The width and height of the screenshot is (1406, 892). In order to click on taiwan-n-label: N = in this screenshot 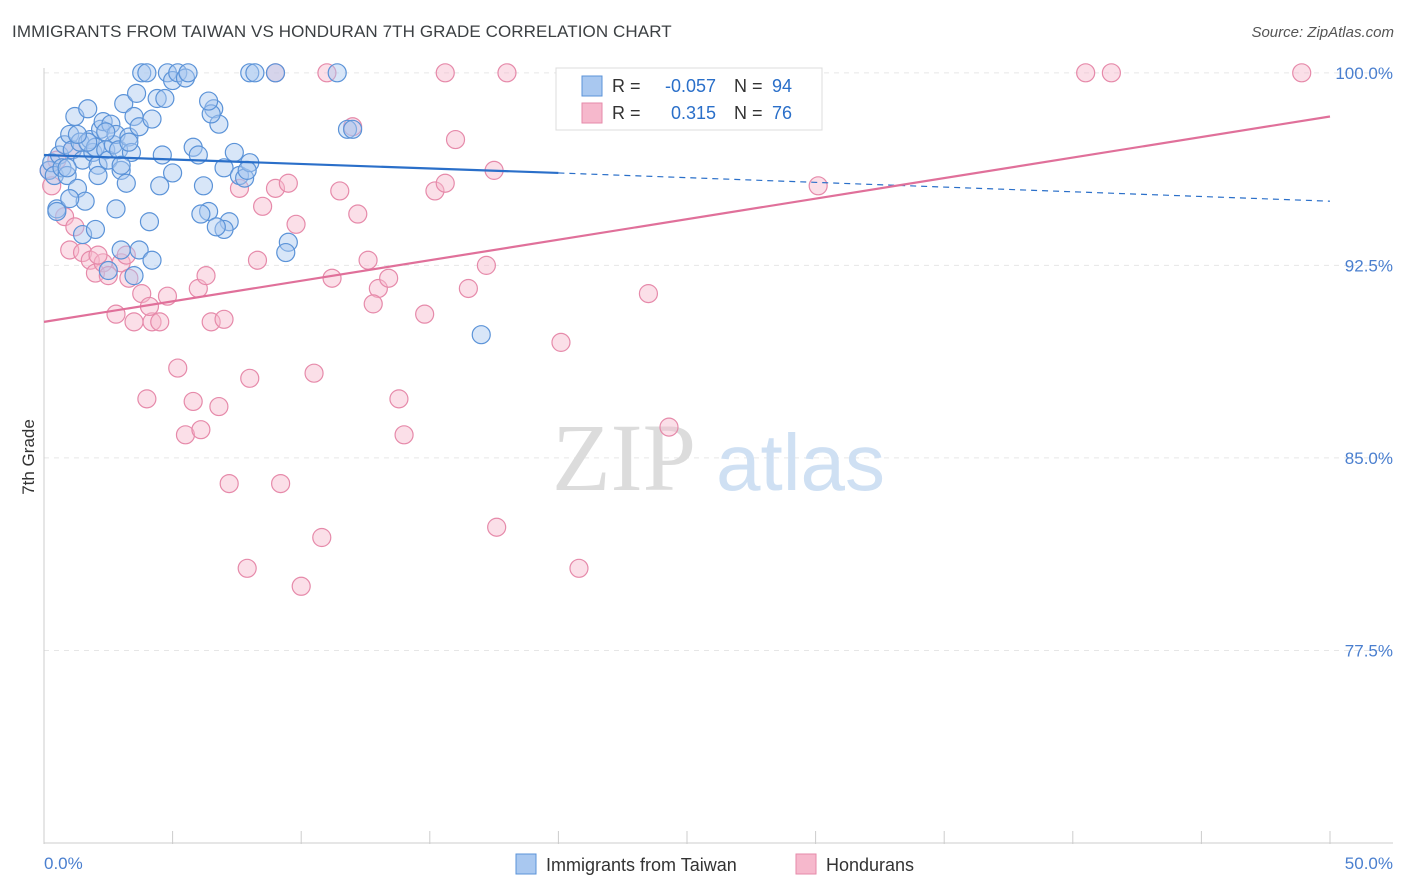, I will do `click(748, 86)`.